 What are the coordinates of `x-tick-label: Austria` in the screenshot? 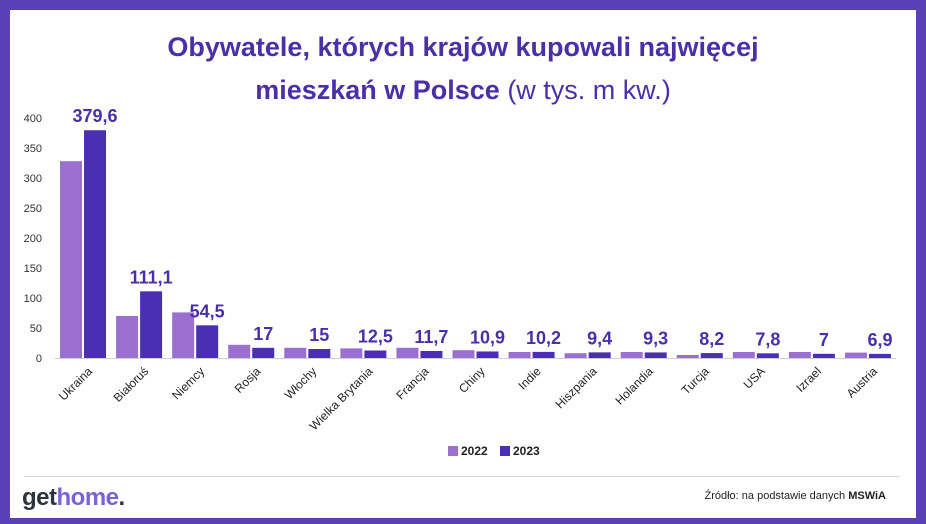 It's located at (862, 382).